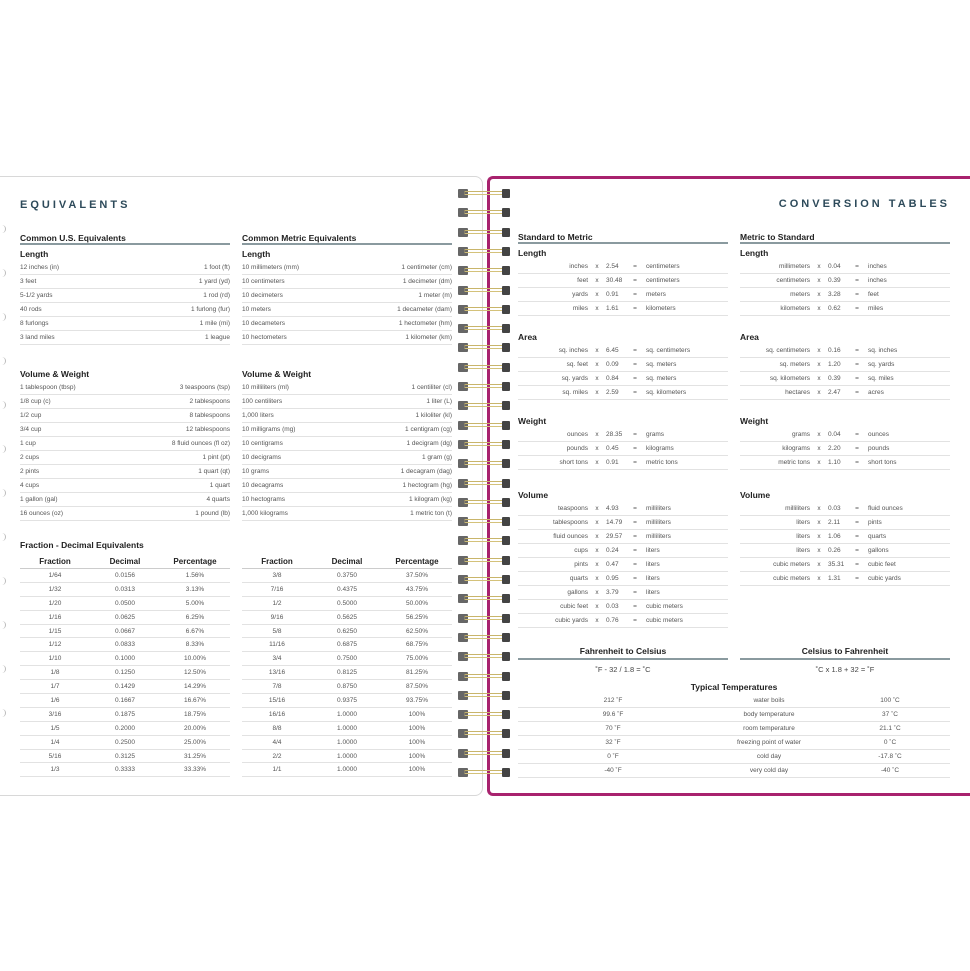 The height and width of the screenshot is (971, 970). What do you see at coordinates (769, 728) in the screenshot?
I see `description: room temperature` at bounding box center [769, 728].